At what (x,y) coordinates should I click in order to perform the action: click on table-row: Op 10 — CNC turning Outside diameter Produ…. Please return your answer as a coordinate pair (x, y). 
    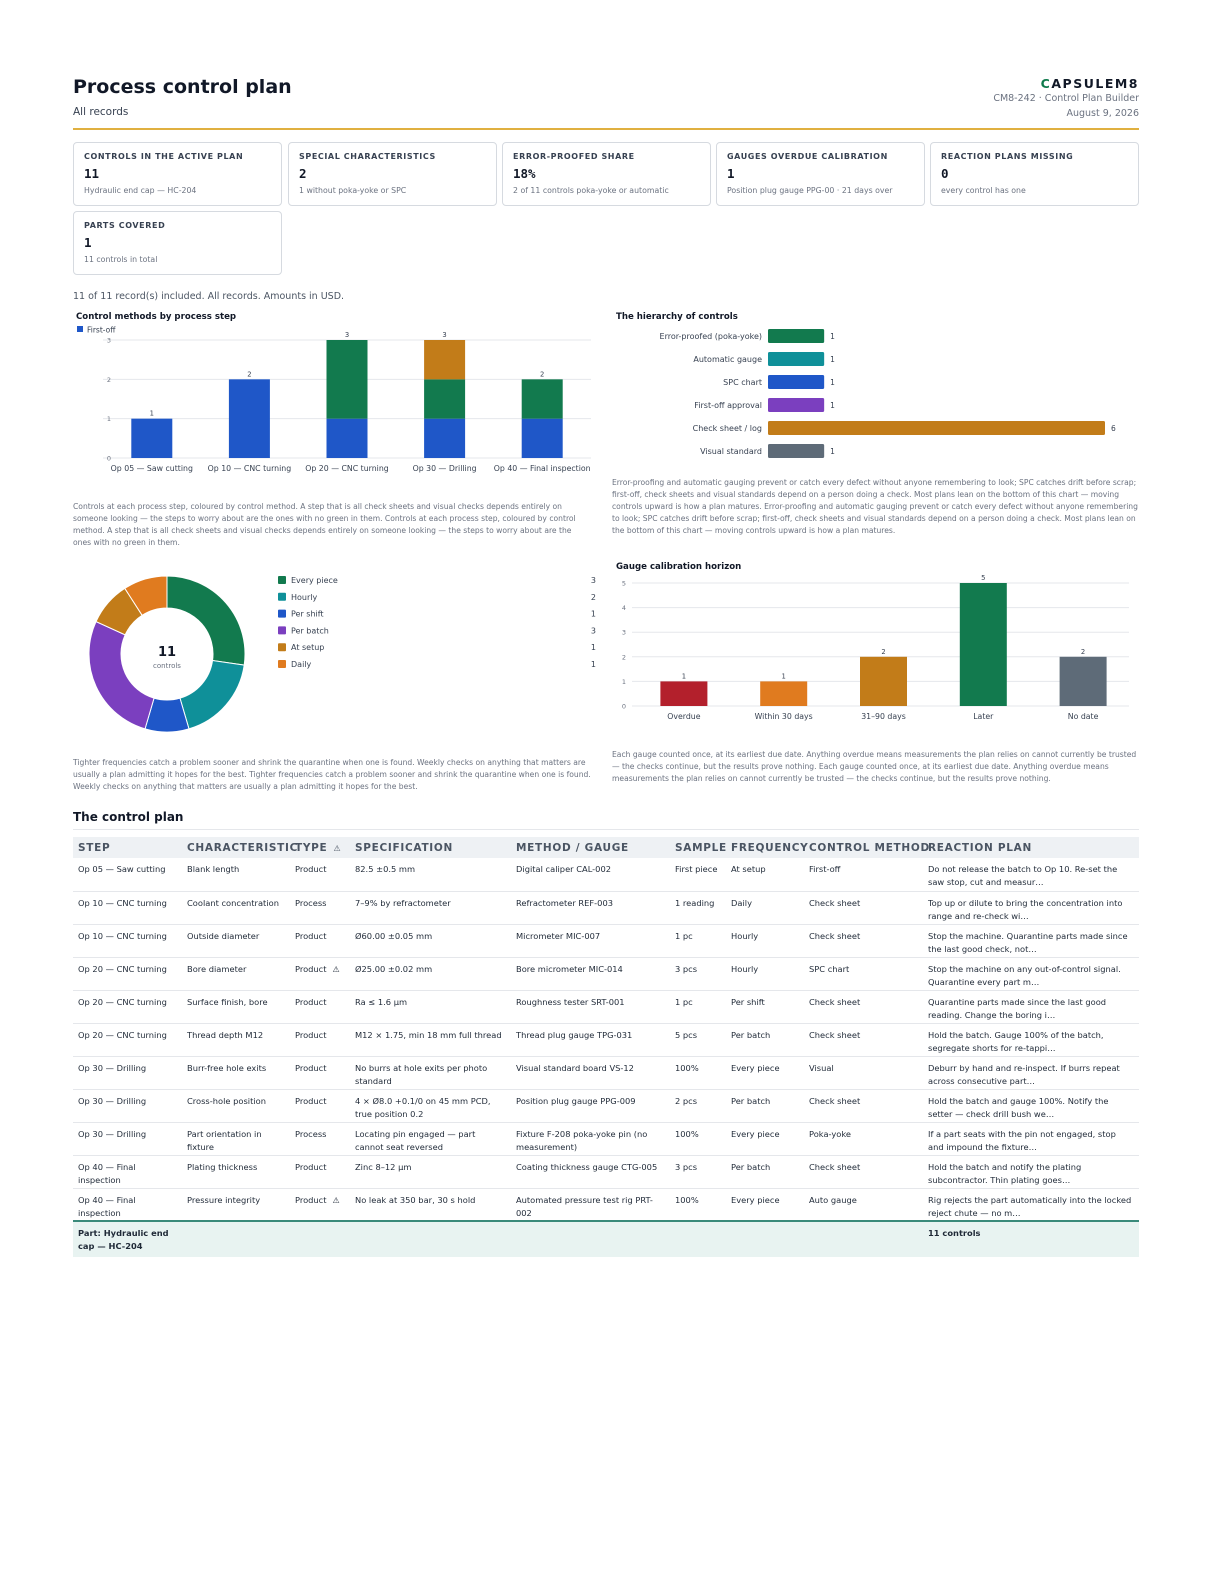
    Looking at the image, I should click on (606, 941).